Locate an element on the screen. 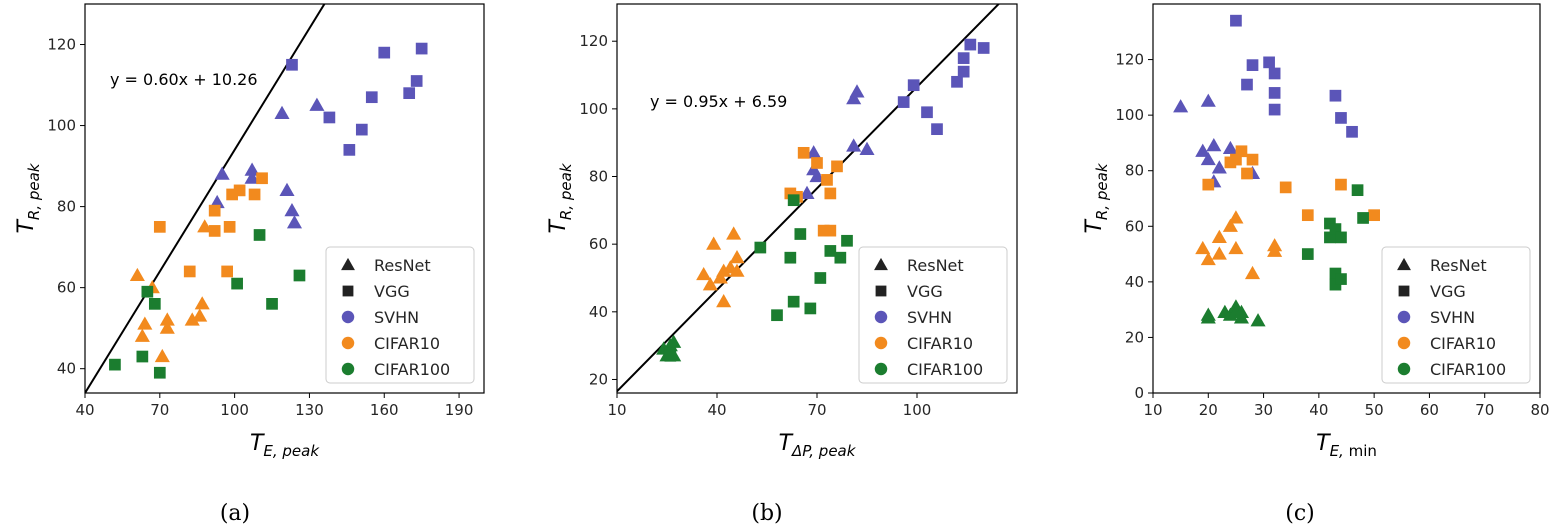 Image resolution: width=1554 pixels, height=527 pixels. y-tick-label: 0 is located at coordinates (1139, 393).